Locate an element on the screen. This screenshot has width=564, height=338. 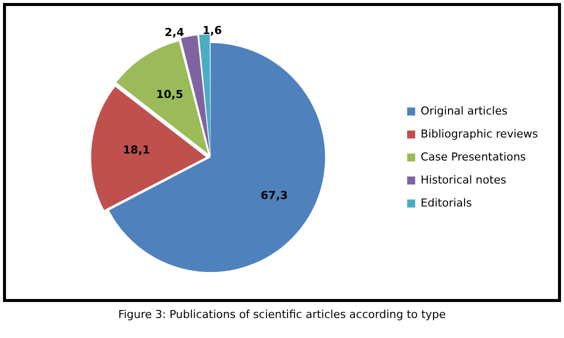
legend-label: Bibliographic reviews is located at coordinates (479, 133).